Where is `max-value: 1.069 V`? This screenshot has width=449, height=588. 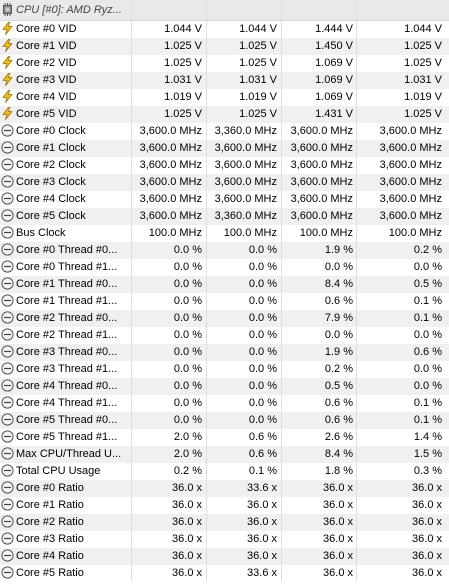 max-value: 1.069 V is located at coordinates (319, 97).